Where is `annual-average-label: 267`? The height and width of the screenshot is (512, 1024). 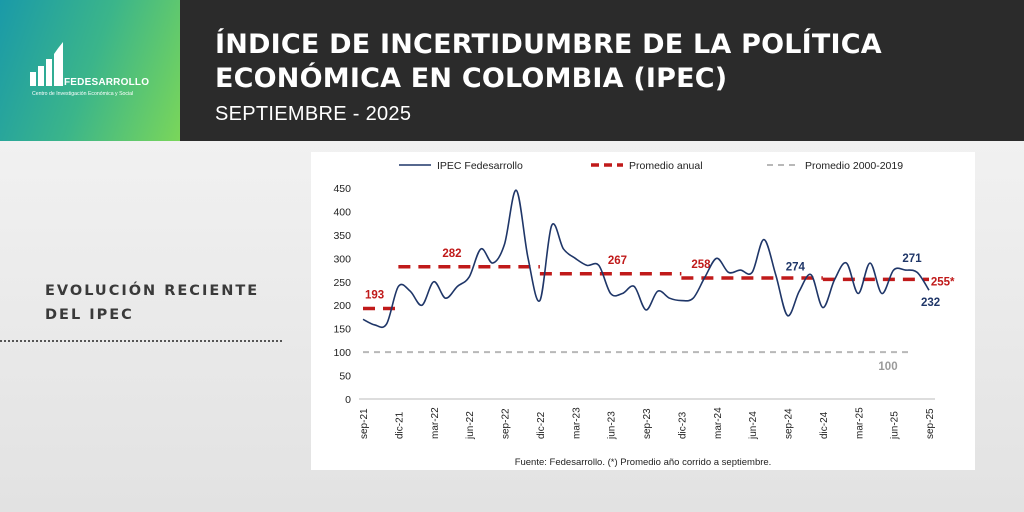
annual-average-label: 267 is located at coordinates (617, 261).